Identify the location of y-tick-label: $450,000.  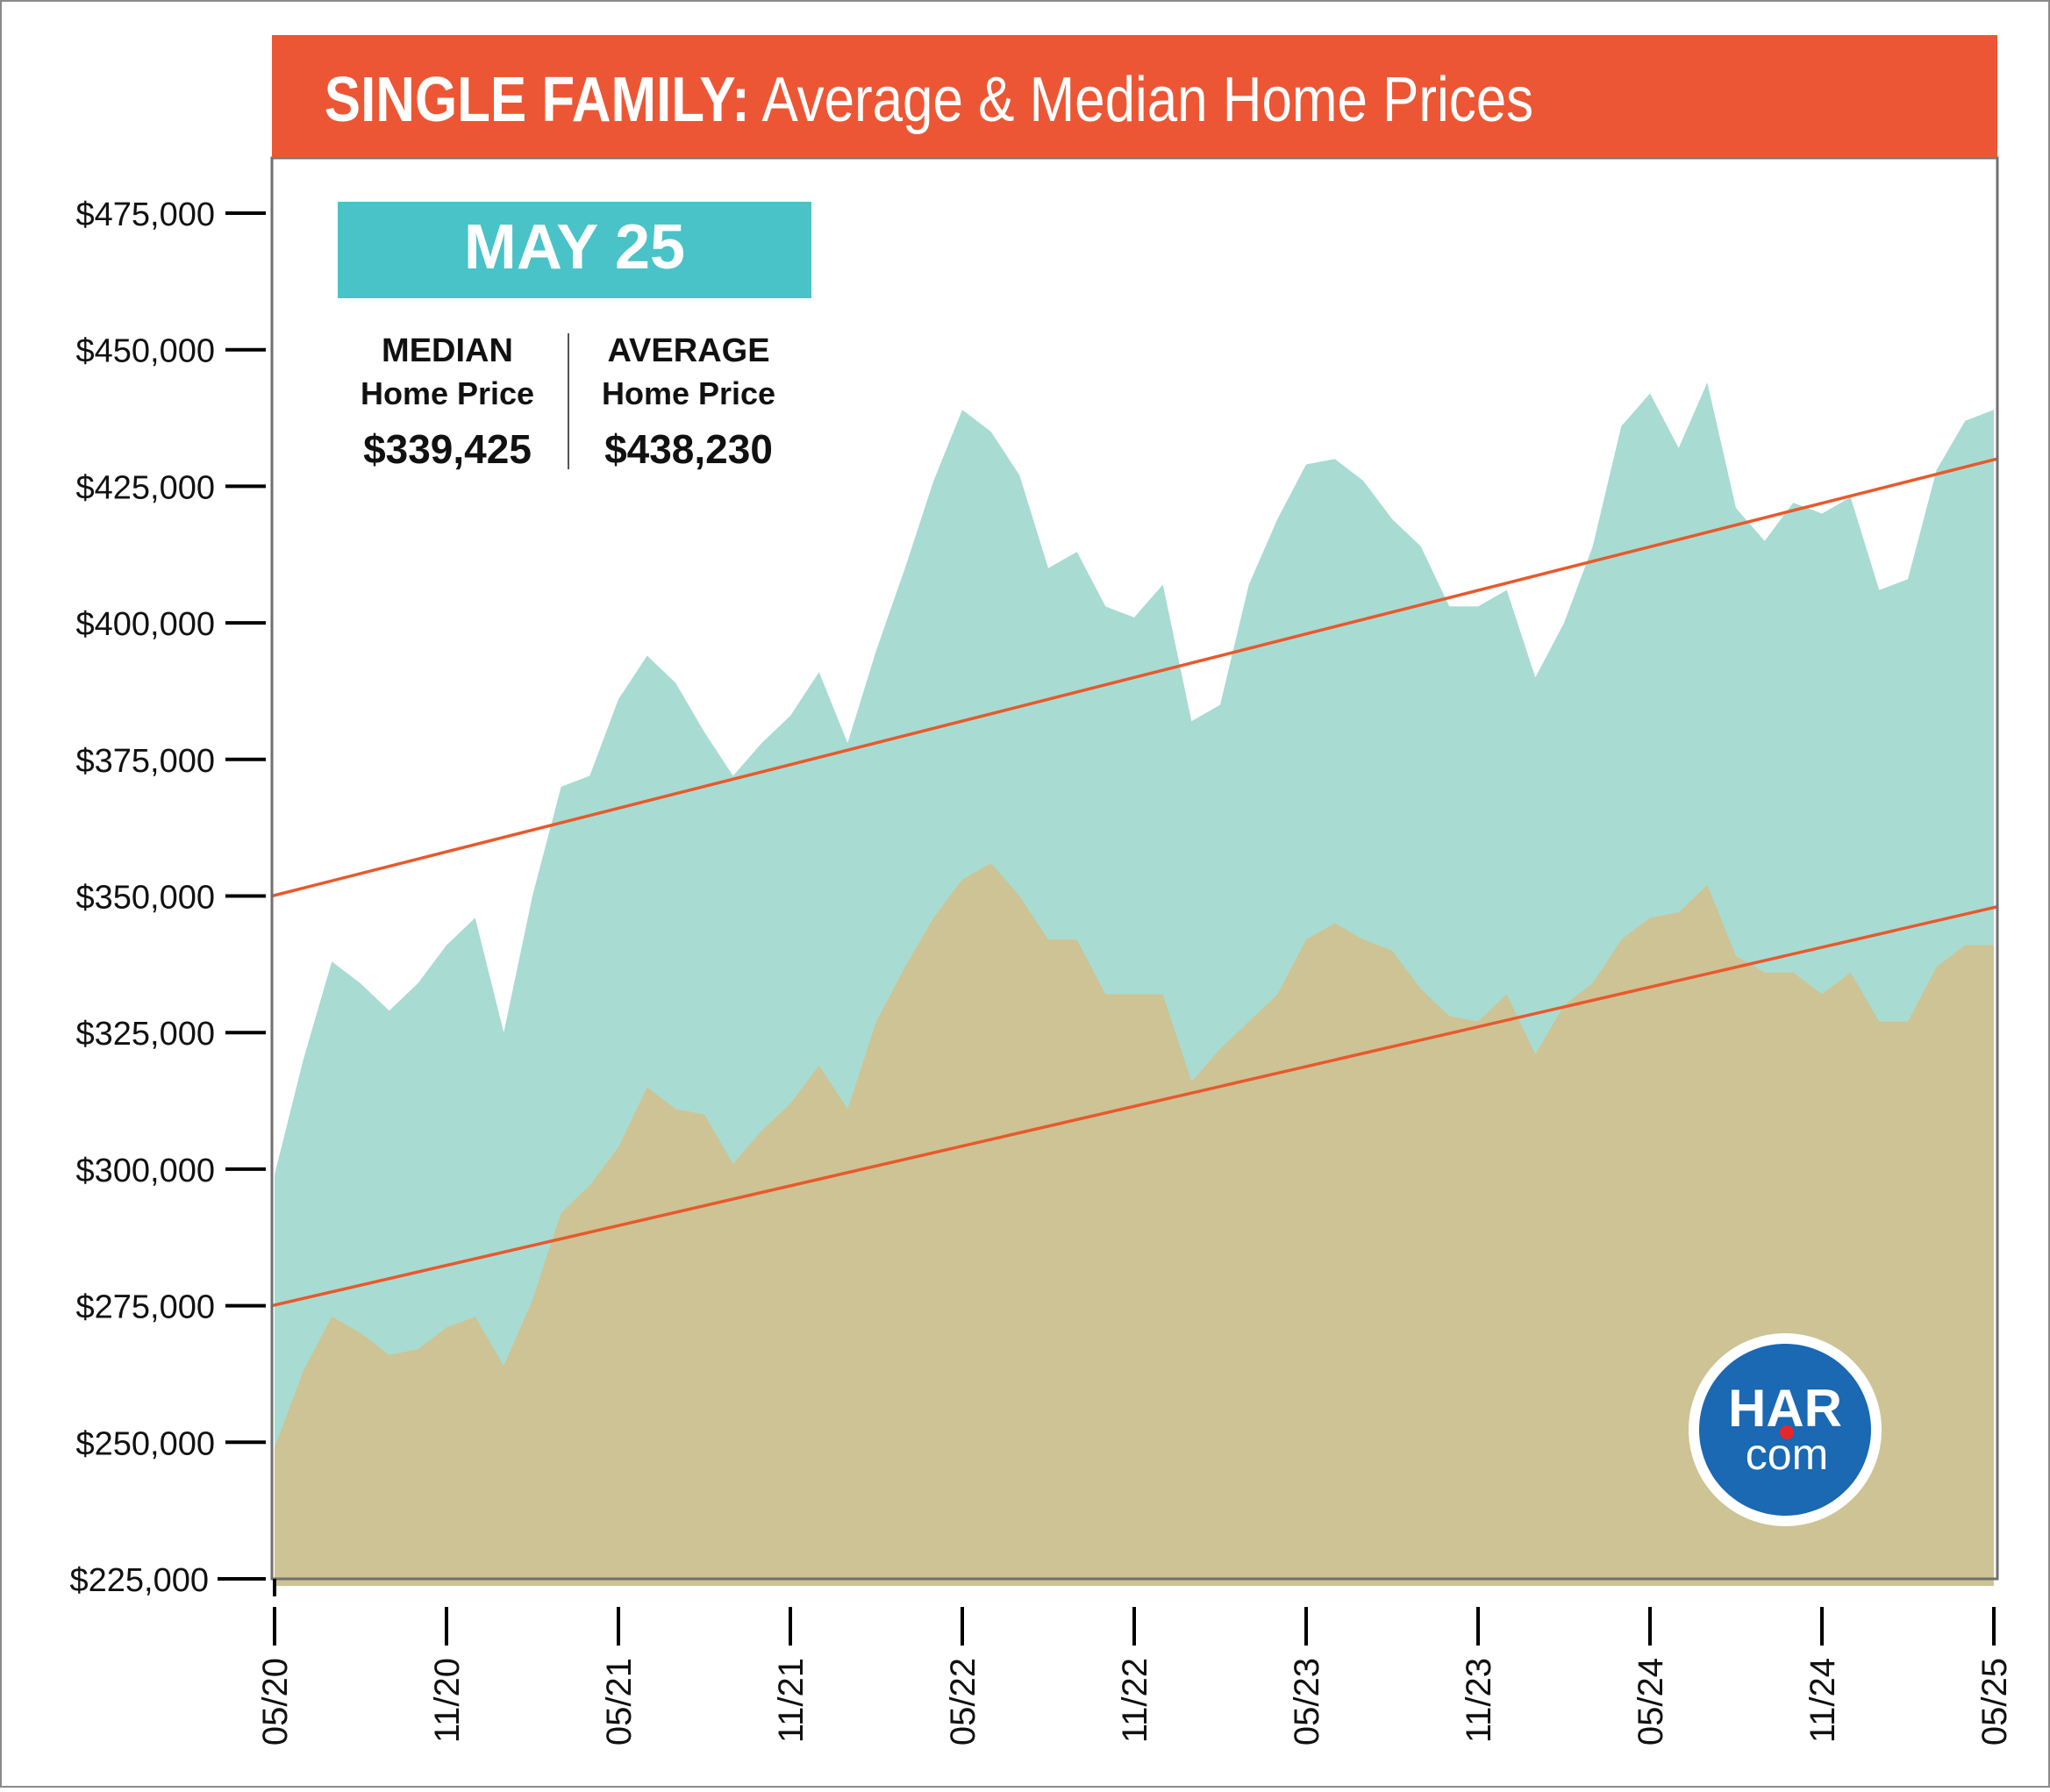
(146, 351).